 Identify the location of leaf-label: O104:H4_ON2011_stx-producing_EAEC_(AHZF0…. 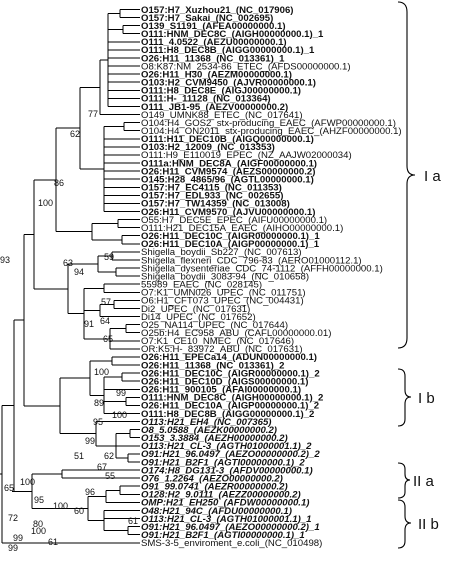
(271, 131).